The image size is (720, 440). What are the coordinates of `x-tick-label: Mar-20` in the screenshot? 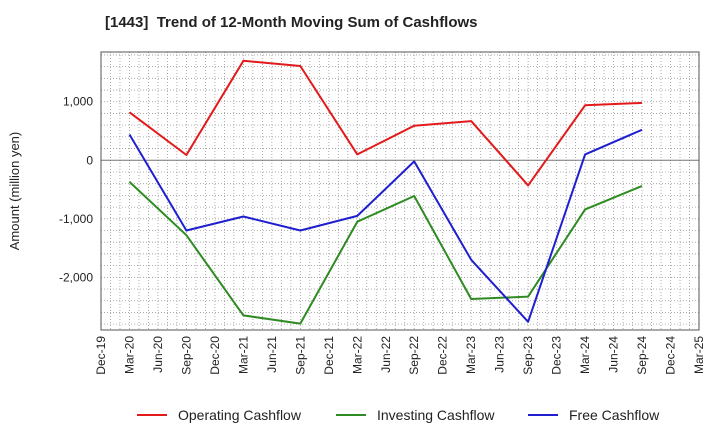 It's located at (129, 355).